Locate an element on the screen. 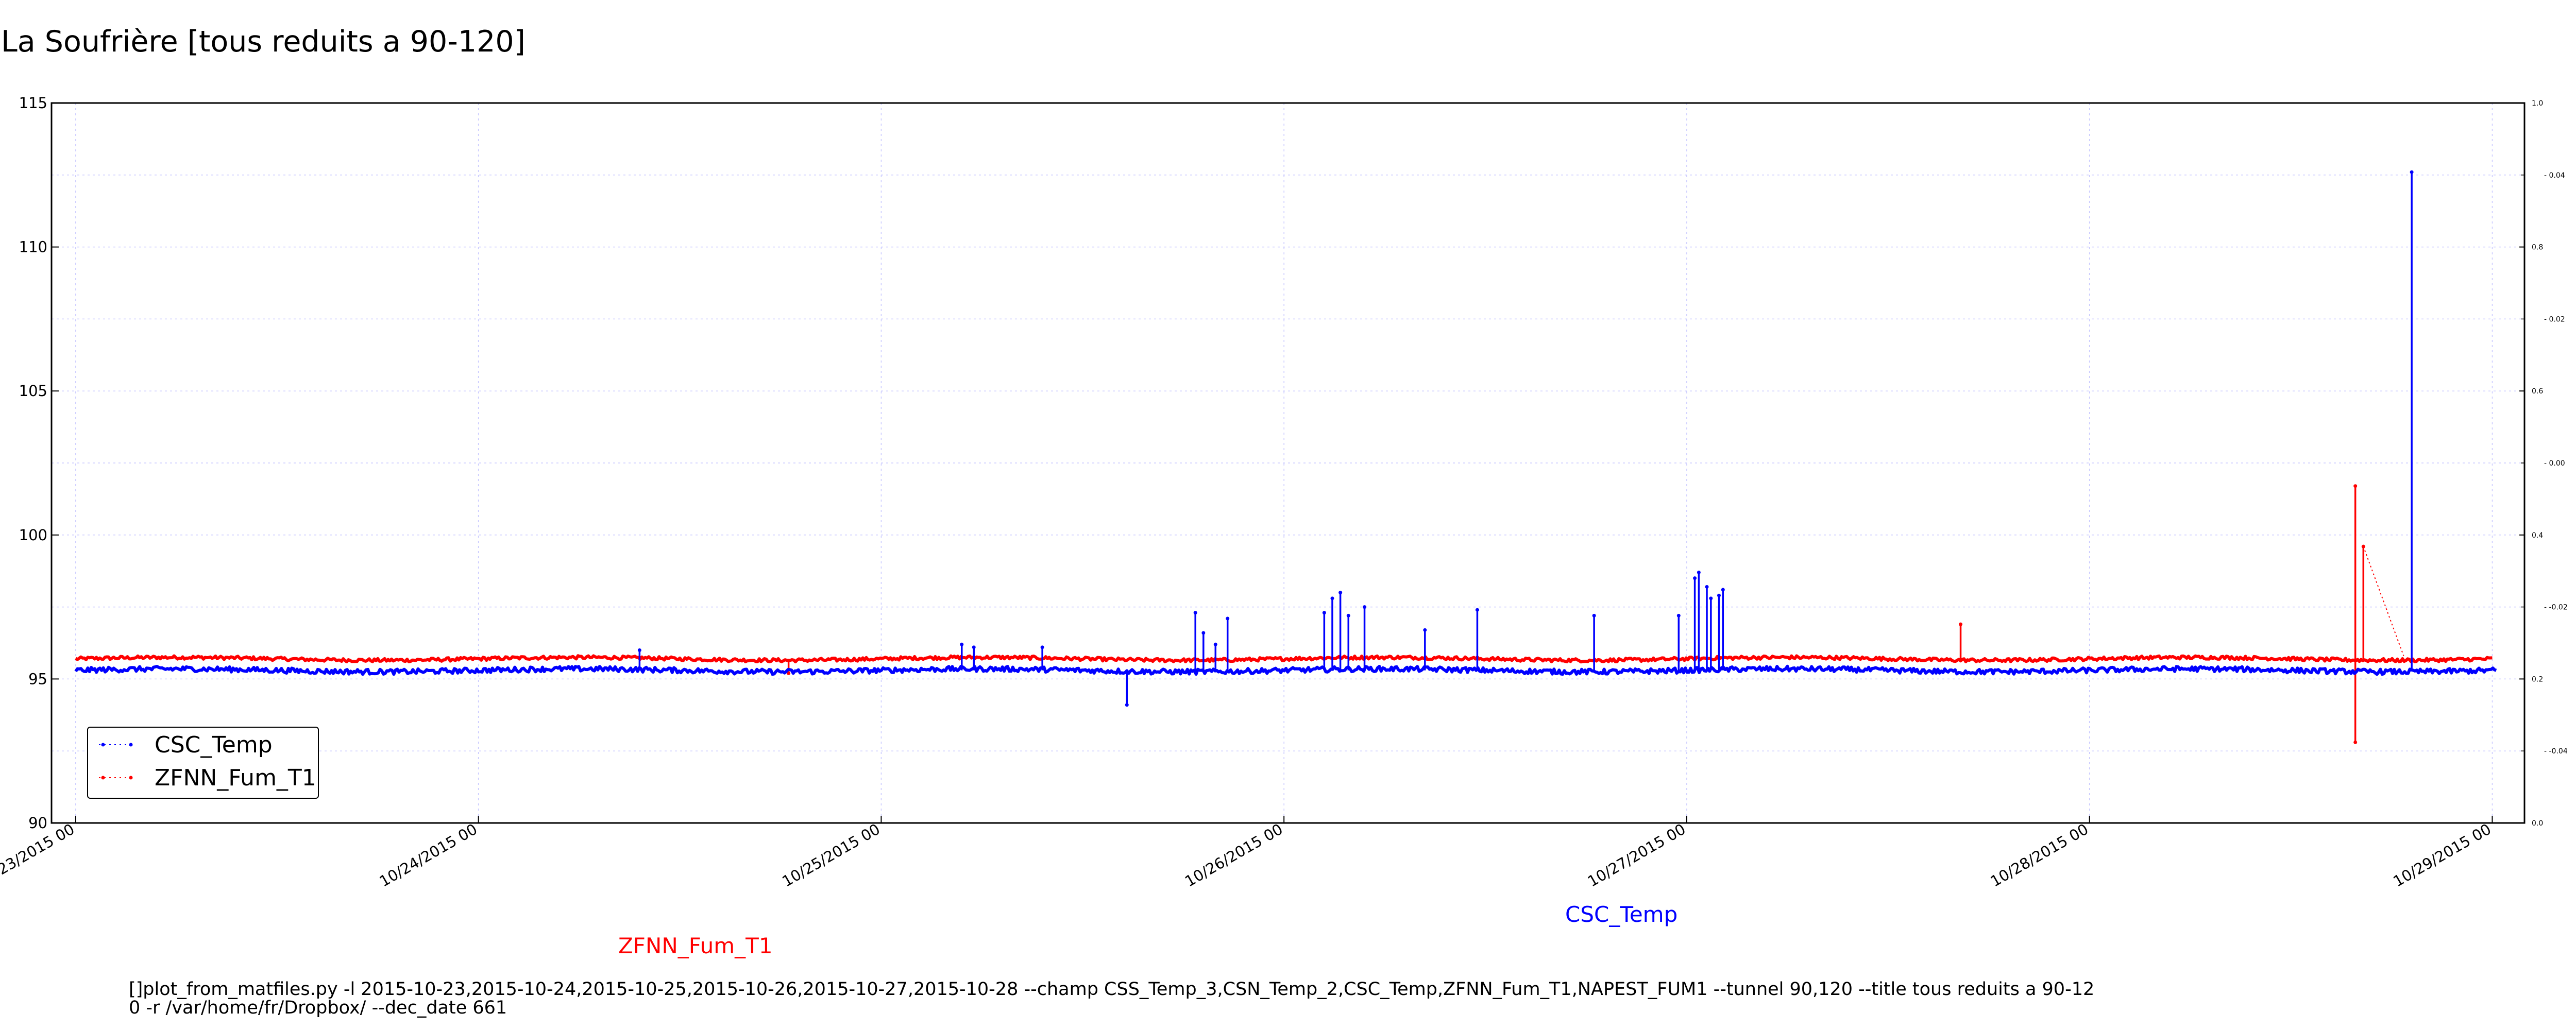 The height and width of the screenshot is (1030, 2576). x-tick-label: 10/28/2015 00 is located at coordinates (2039, 855).